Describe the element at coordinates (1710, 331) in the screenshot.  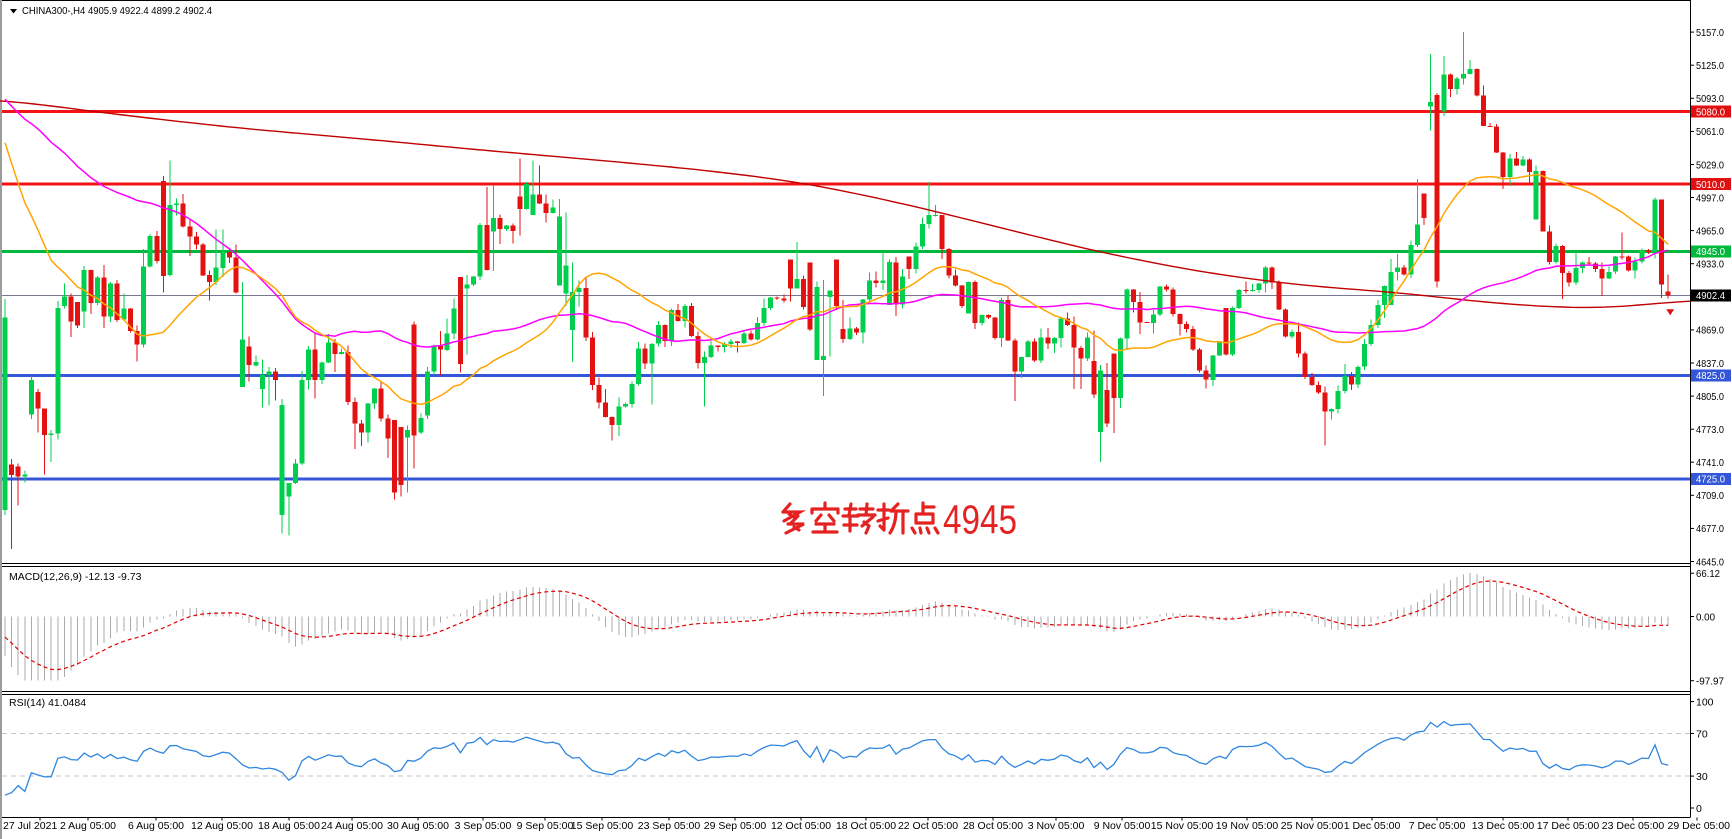
I see `svg-text: 4869.0` at that location.